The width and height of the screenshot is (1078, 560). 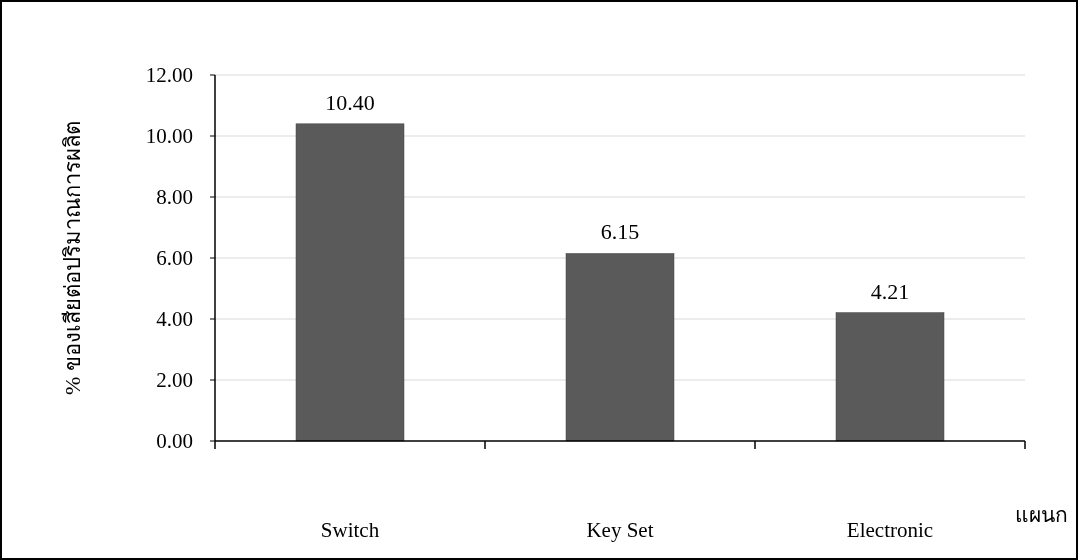 What do you see at coordinates (890, 530) in the screenshot?
I see `x-tick-label: Electronic` at bounding box center [890, 530].